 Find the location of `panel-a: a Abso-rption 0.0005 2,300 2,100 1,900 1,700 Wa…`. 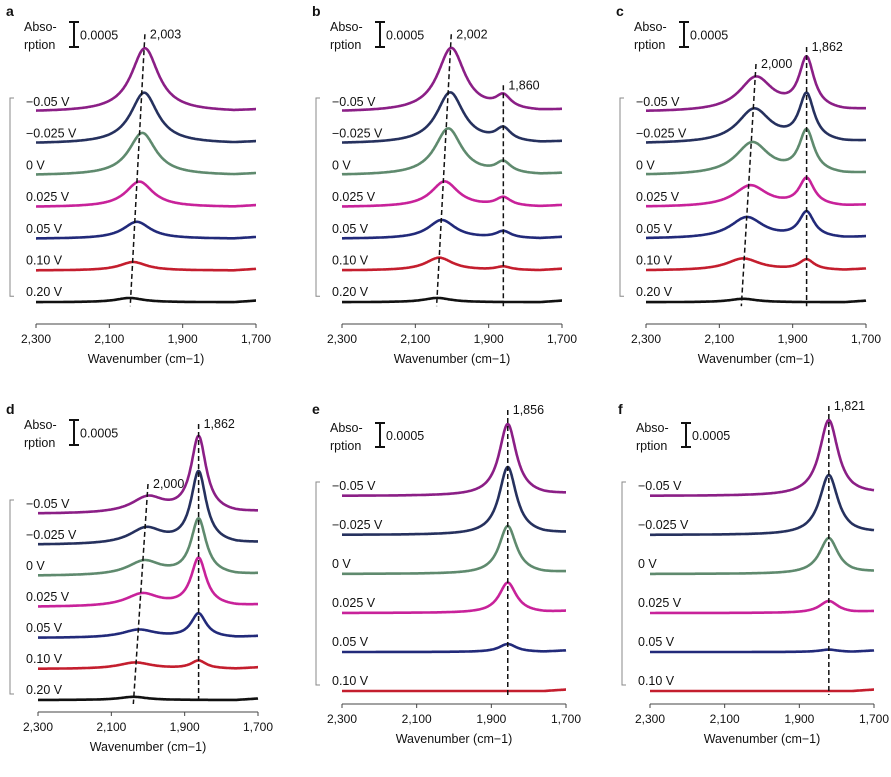

panel-a: a Abso-rption 0.0005 2,300 2,100 1,900 1,700 Wa… is located at coordinates (138, 184).